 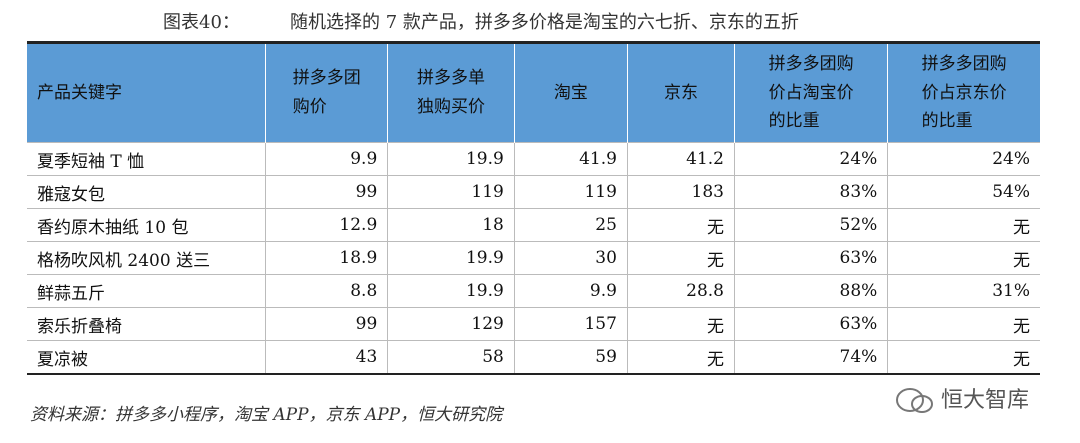 What do you see at coordinates (963, 291) in the screenshot?
I see `value-cell: 31%` at bounding box center [963, 291].